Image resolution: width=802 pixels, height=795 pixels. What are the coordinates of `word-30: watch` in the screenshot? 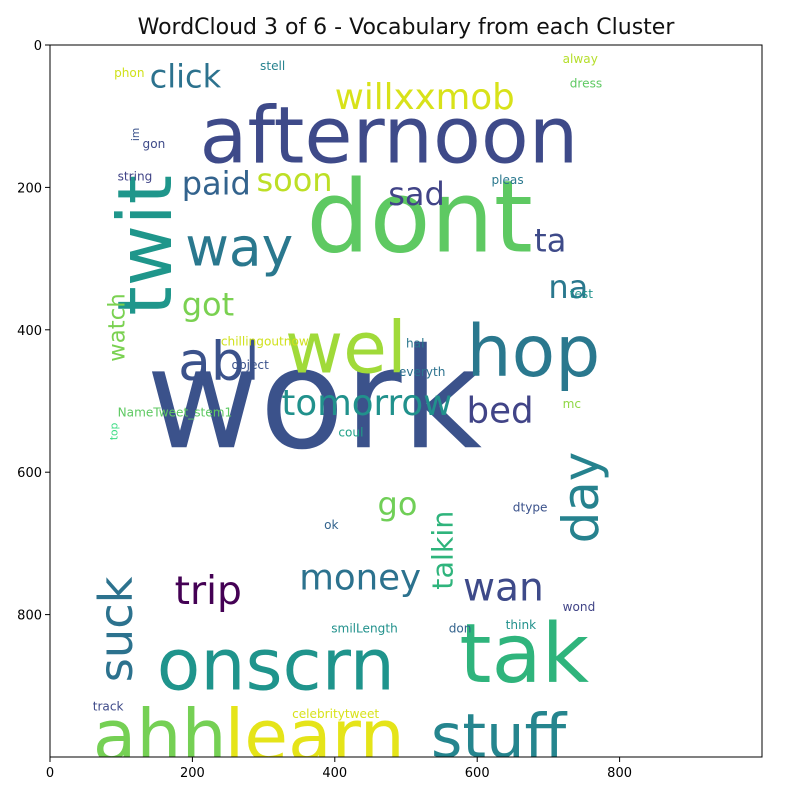 It's located at (118, 327).